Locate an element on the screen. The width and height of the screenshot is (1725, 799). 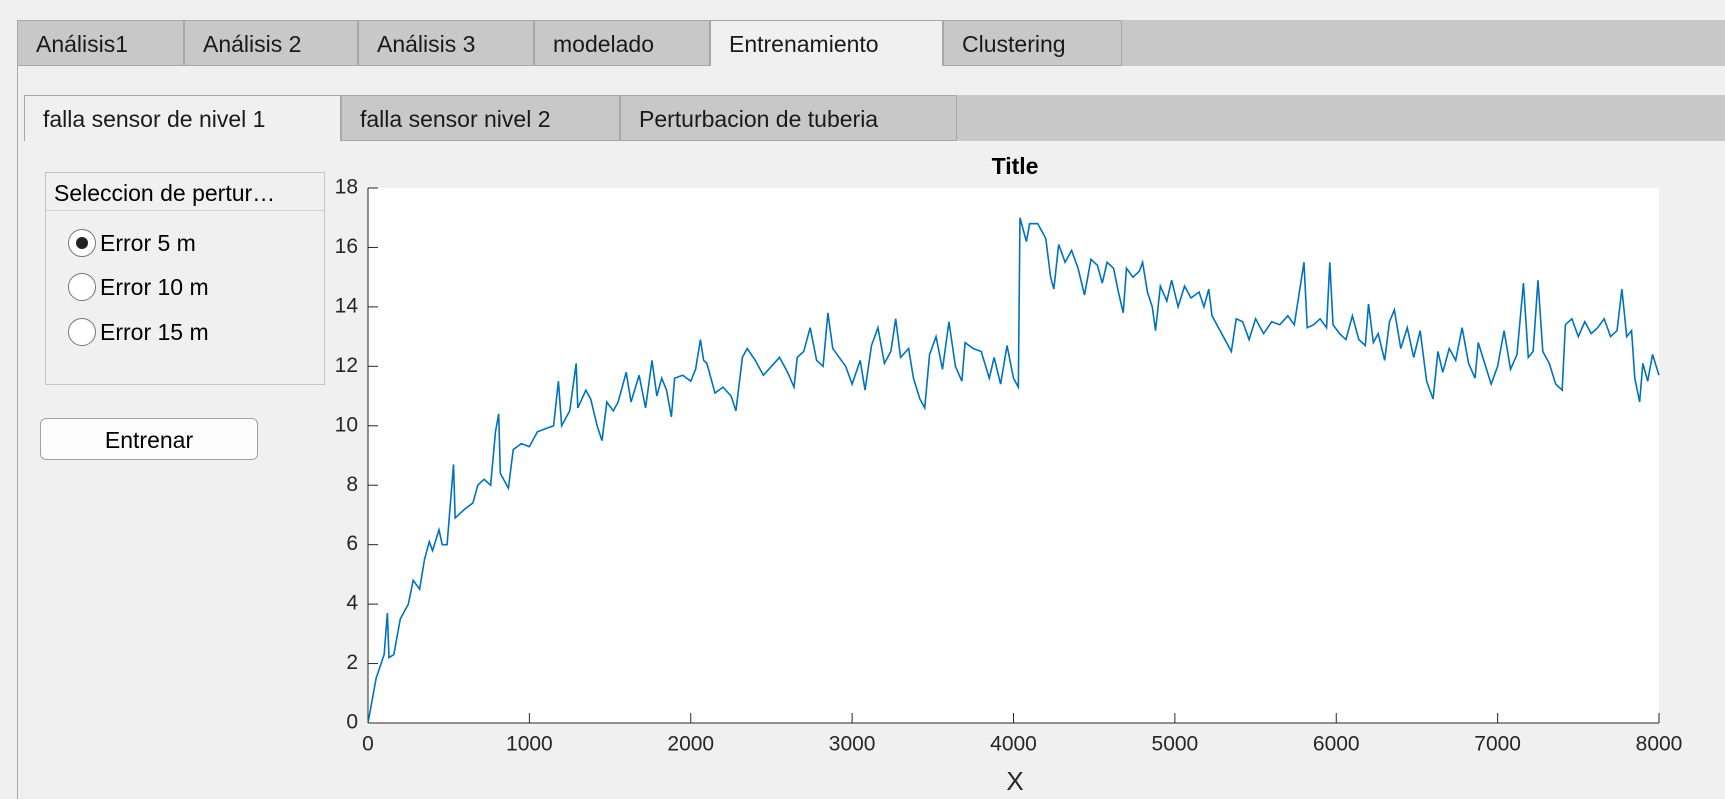
radio-label: Error 15 m is located at coordinates (154, 331).